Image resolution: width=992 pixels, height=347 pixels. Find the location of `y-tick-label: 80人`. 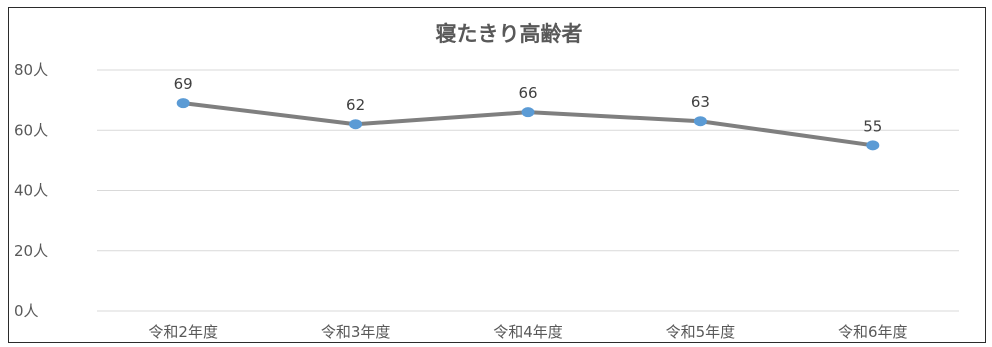

y-tick-label: 80人 is located at coordinates (31, 70).